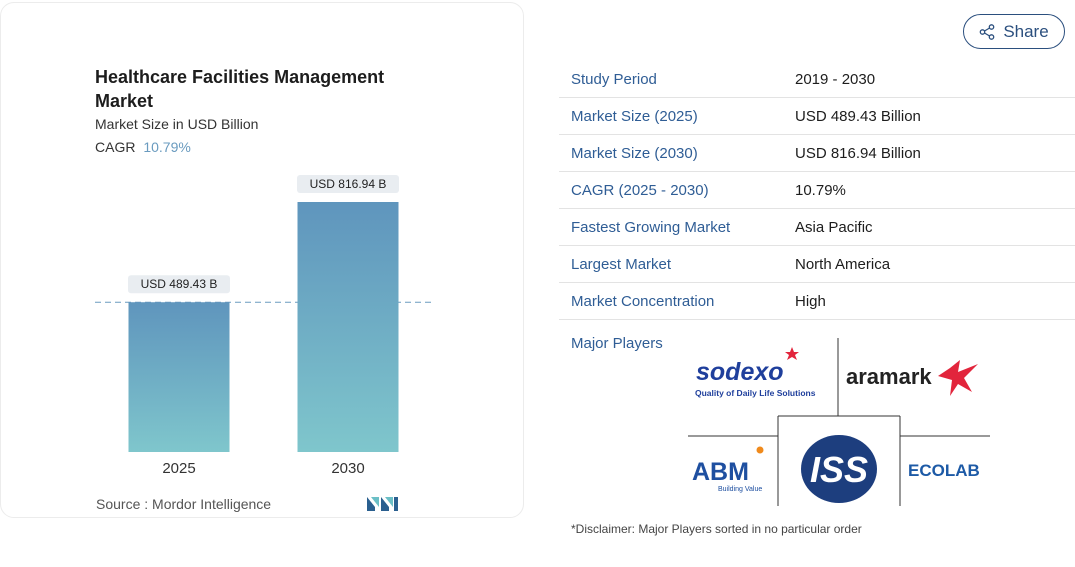  I want to click on svg-text: Building Value, so click(740, 489).